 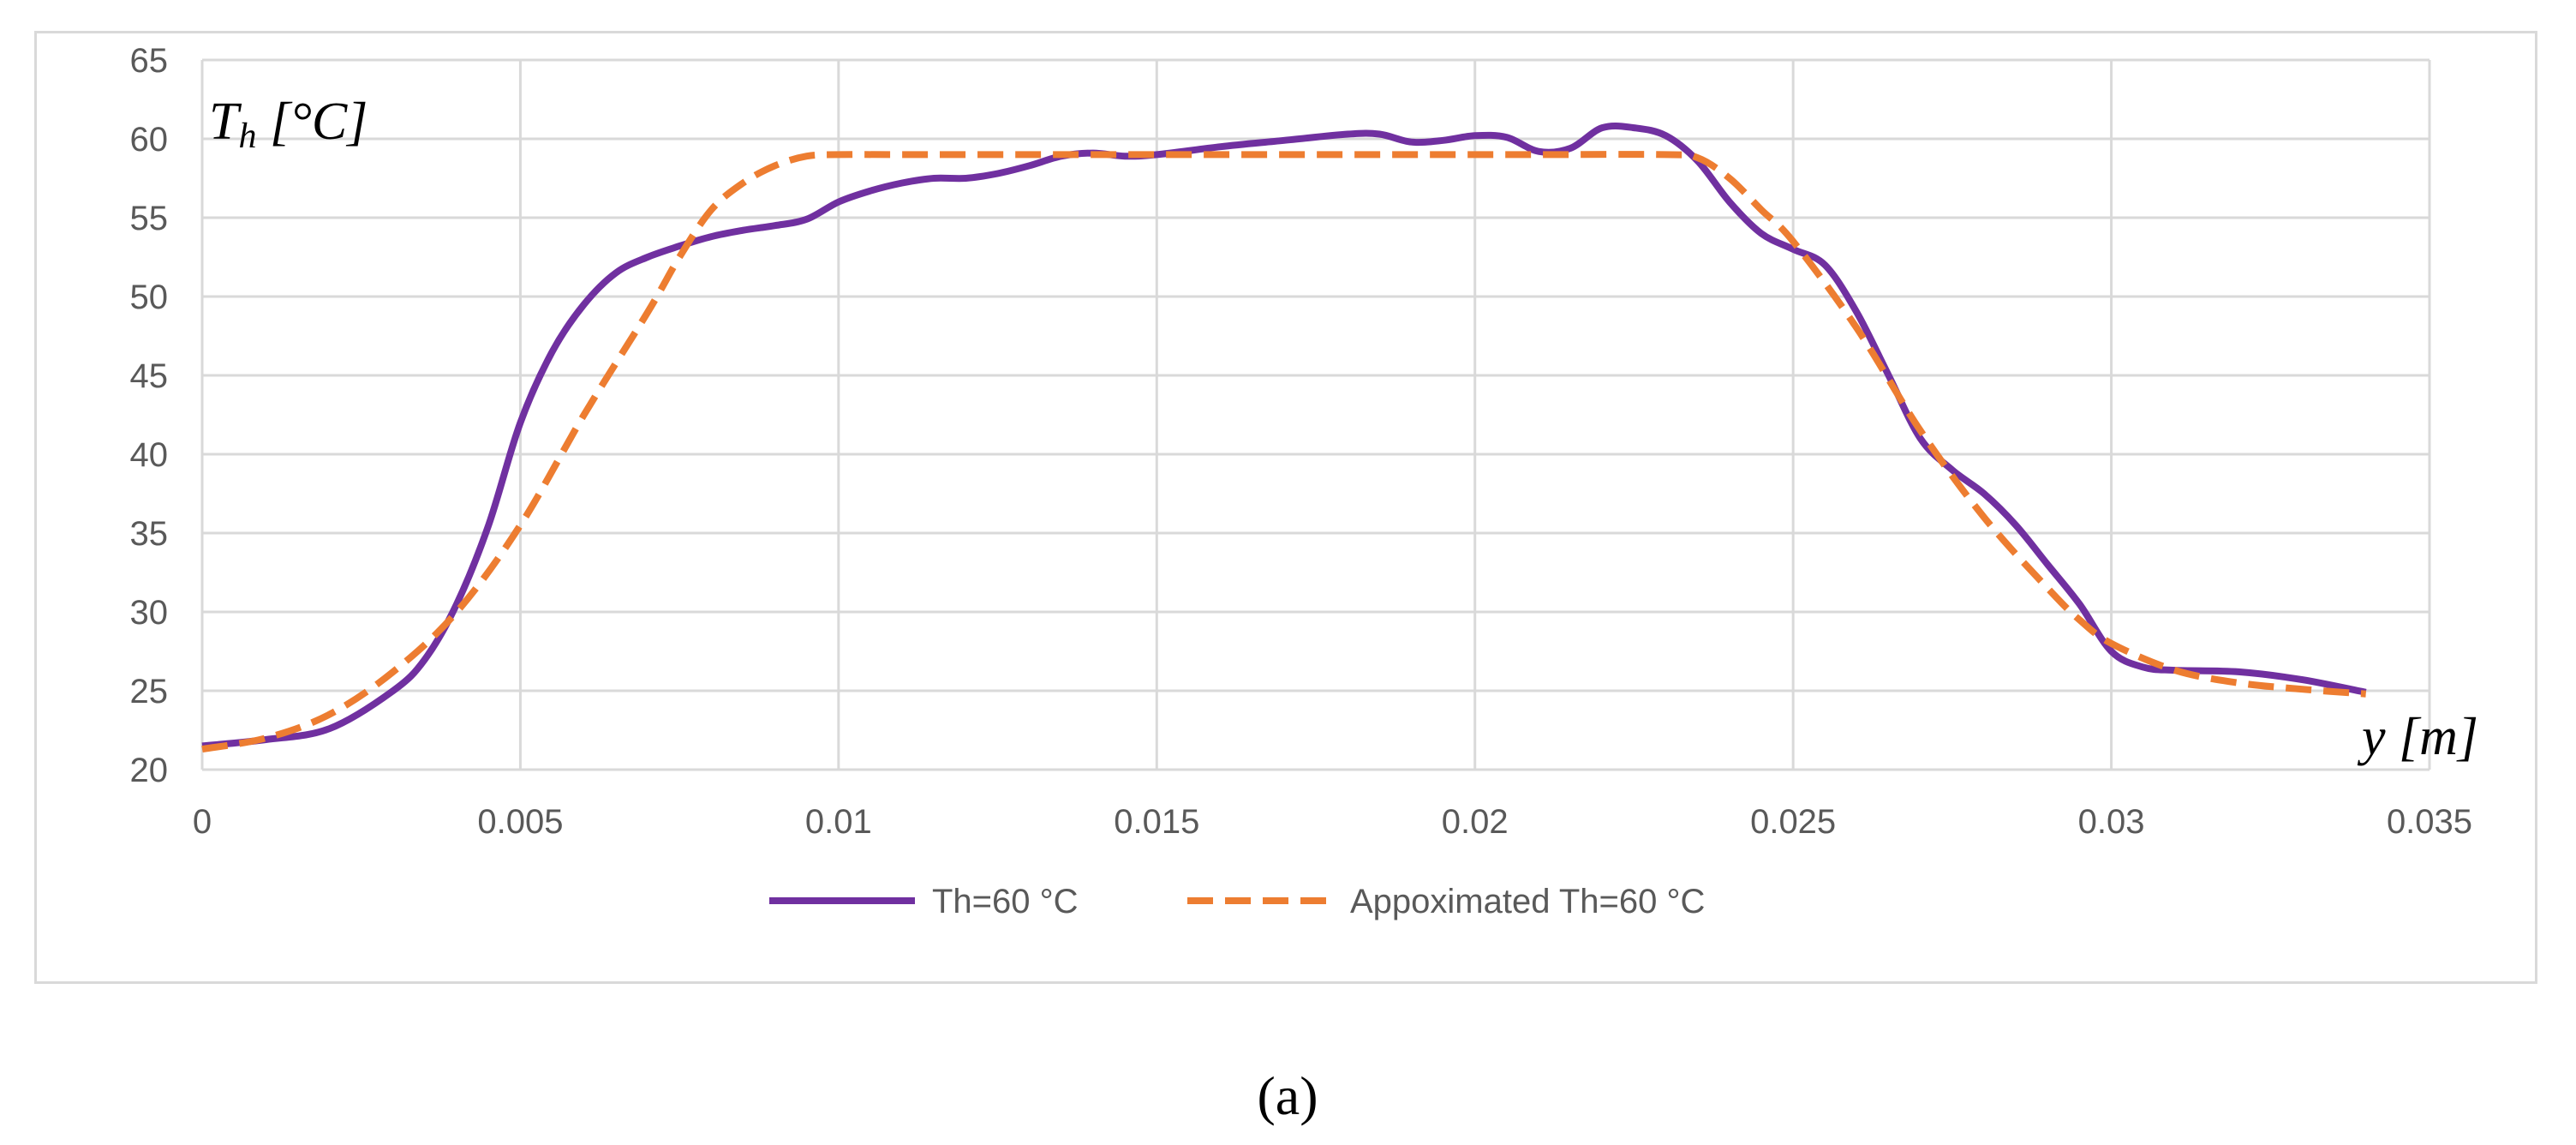 I want to click on y-tick-label: 40, so click(x=149, y=455).